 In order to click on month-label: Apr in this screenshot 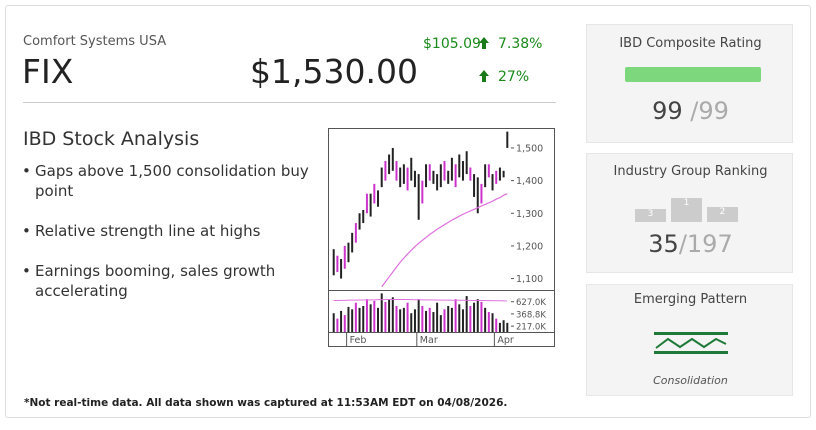, I will do `click(505, 340)`.